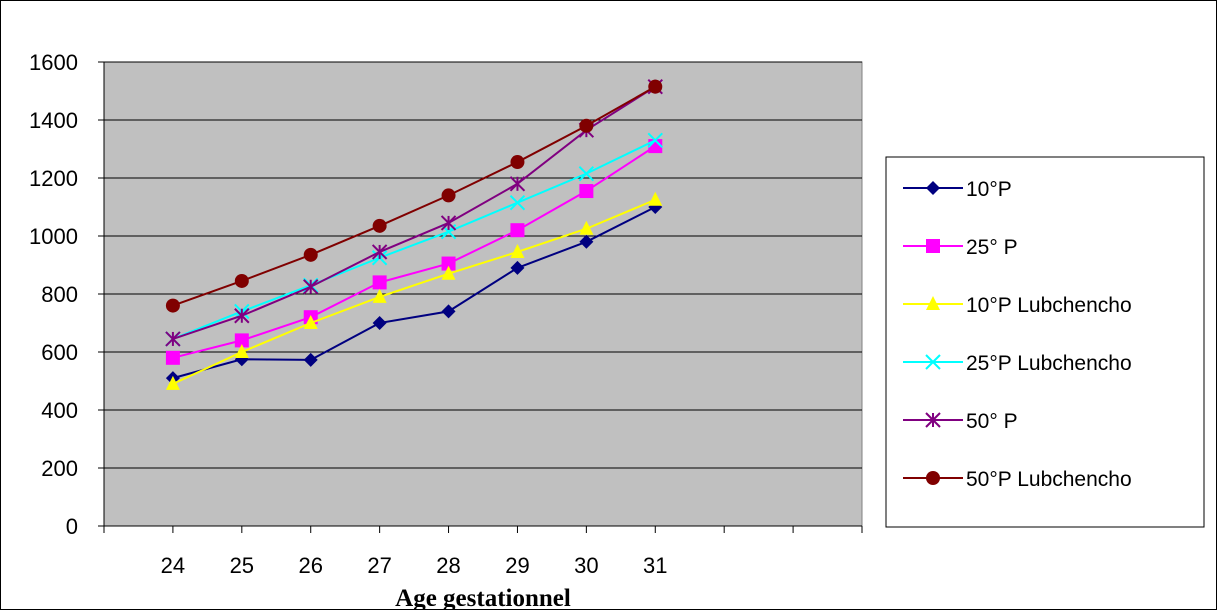 The height and width of the screenshot is (610, 1217). I want to click on x-axis: 24 25 26 27 28 29 30 31, so click(483, 551).